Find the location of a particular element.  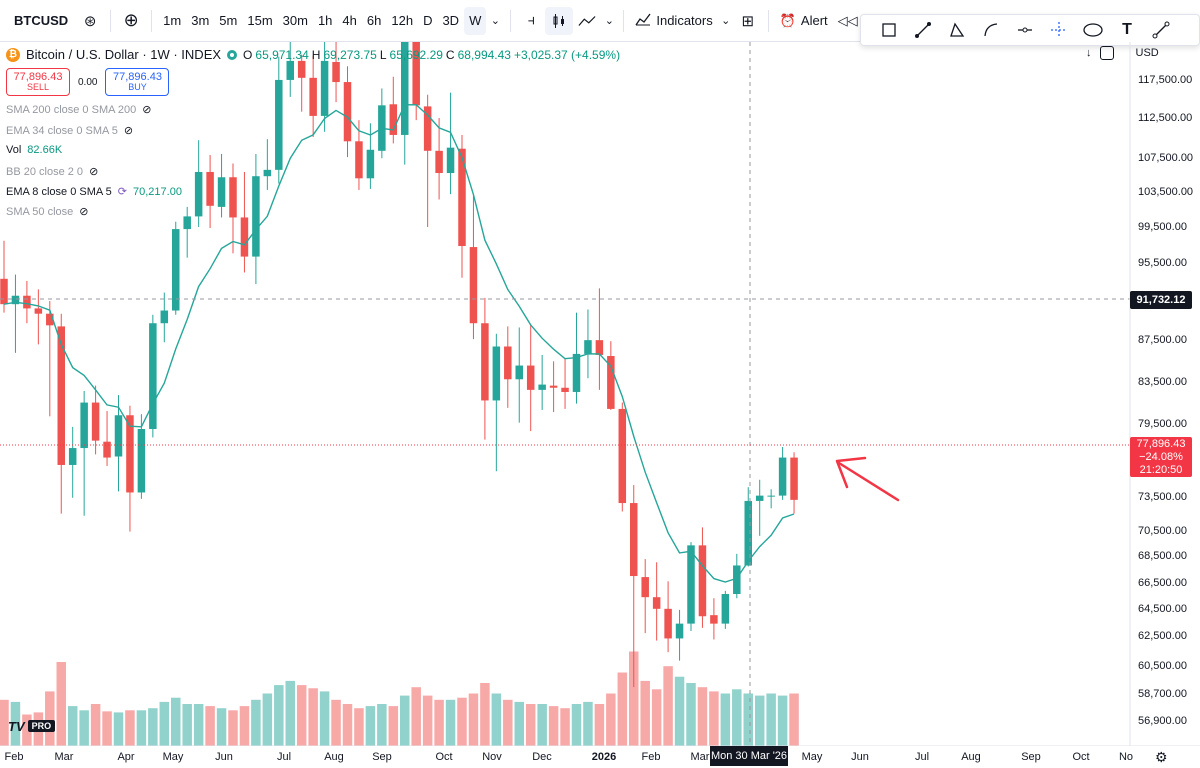

change-value: +3,025.37 (+4.59%) is located at coordinates (567, 54).